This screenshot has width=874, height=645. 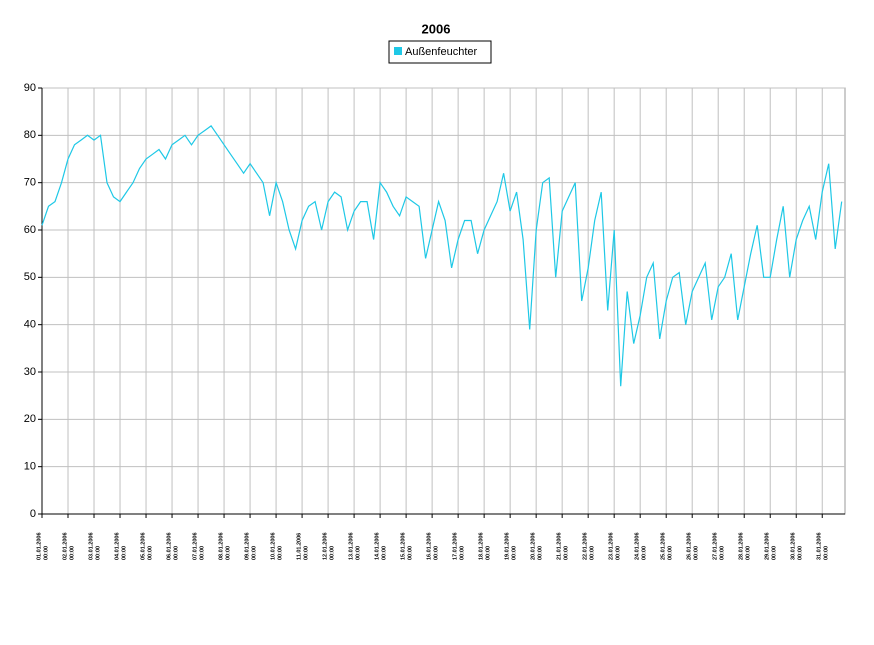 I want to click on x-tick-label: 31.01.2006, so click(x=820, y=546).